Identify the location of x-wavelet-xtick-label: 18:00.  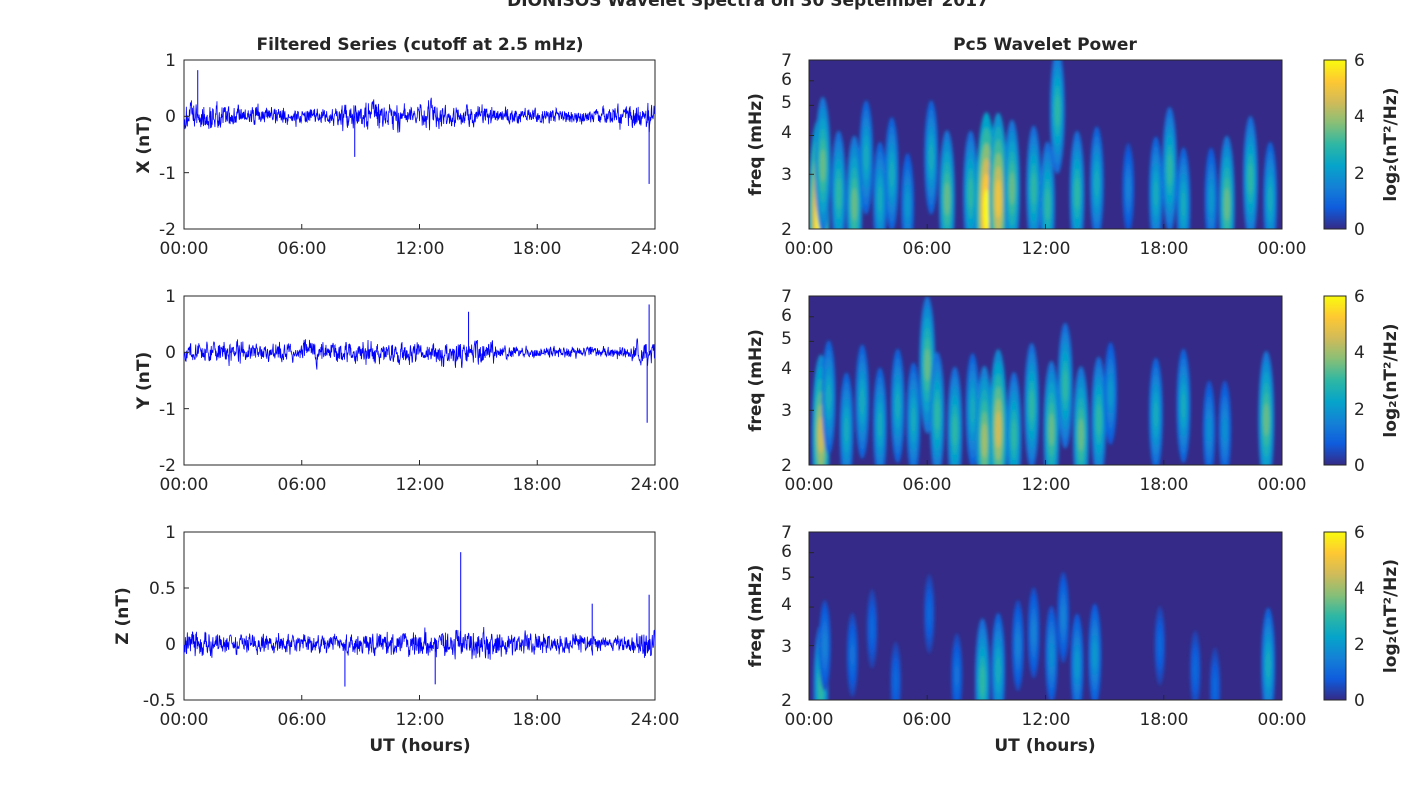
(1164, 249).